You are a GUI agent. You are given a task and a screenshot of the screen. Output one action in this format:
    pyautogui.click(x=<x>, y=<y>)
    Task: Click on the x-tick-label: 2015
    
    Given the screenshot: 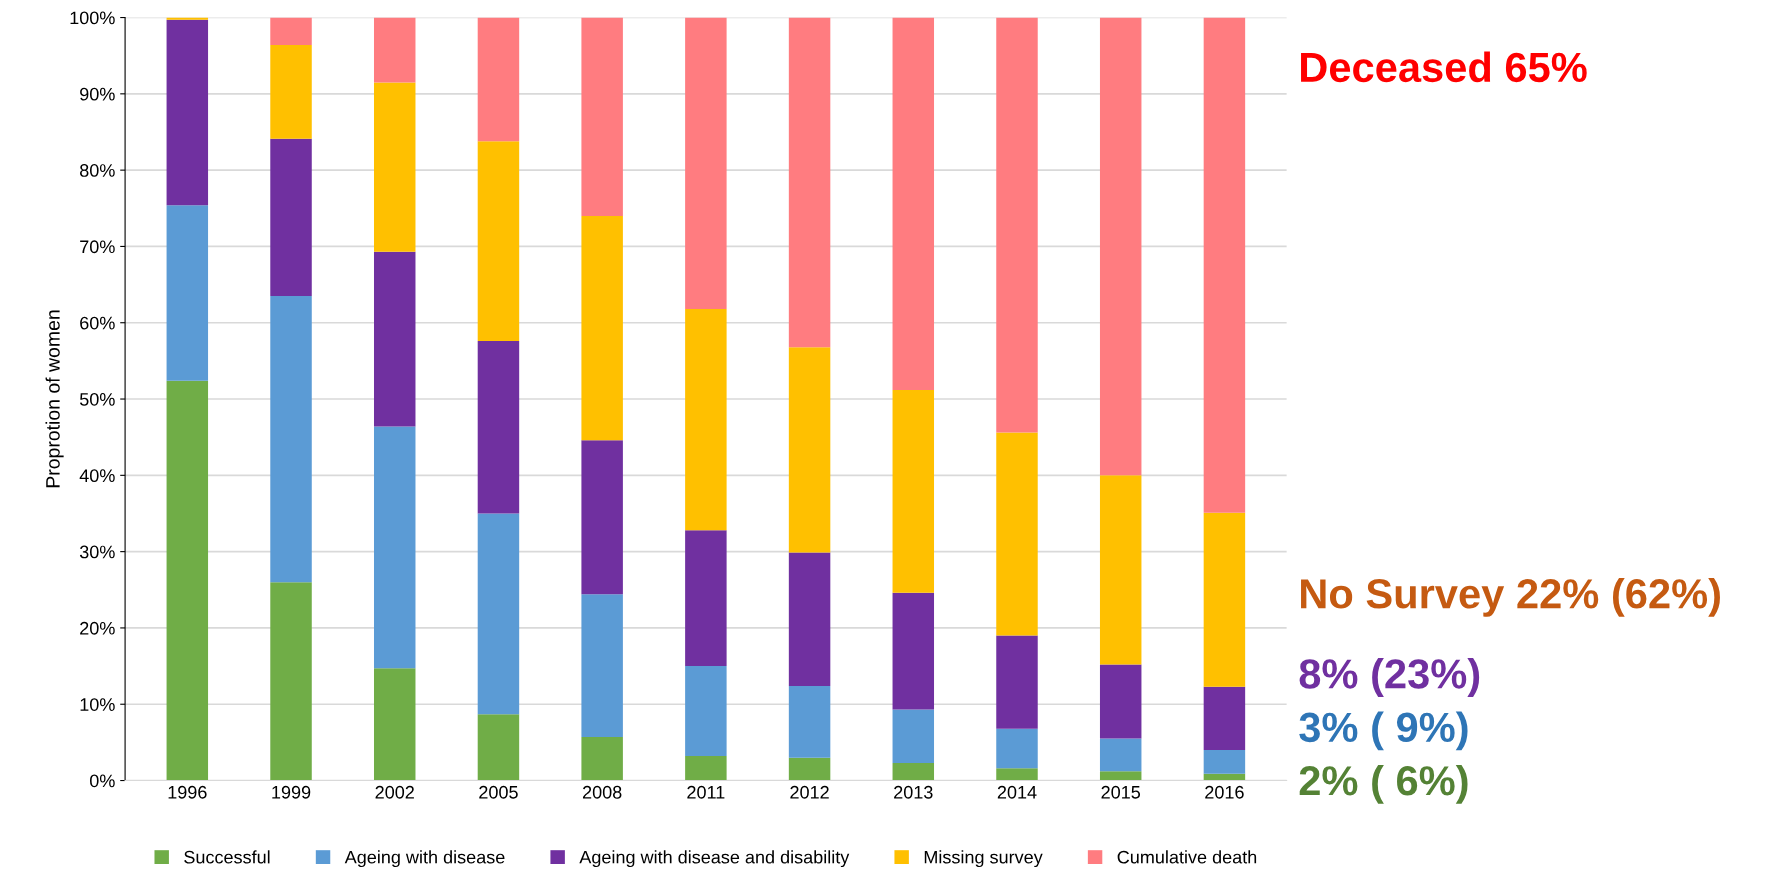 What is the action you would take?
    pyautogui.click(x=1121, y=792)
    